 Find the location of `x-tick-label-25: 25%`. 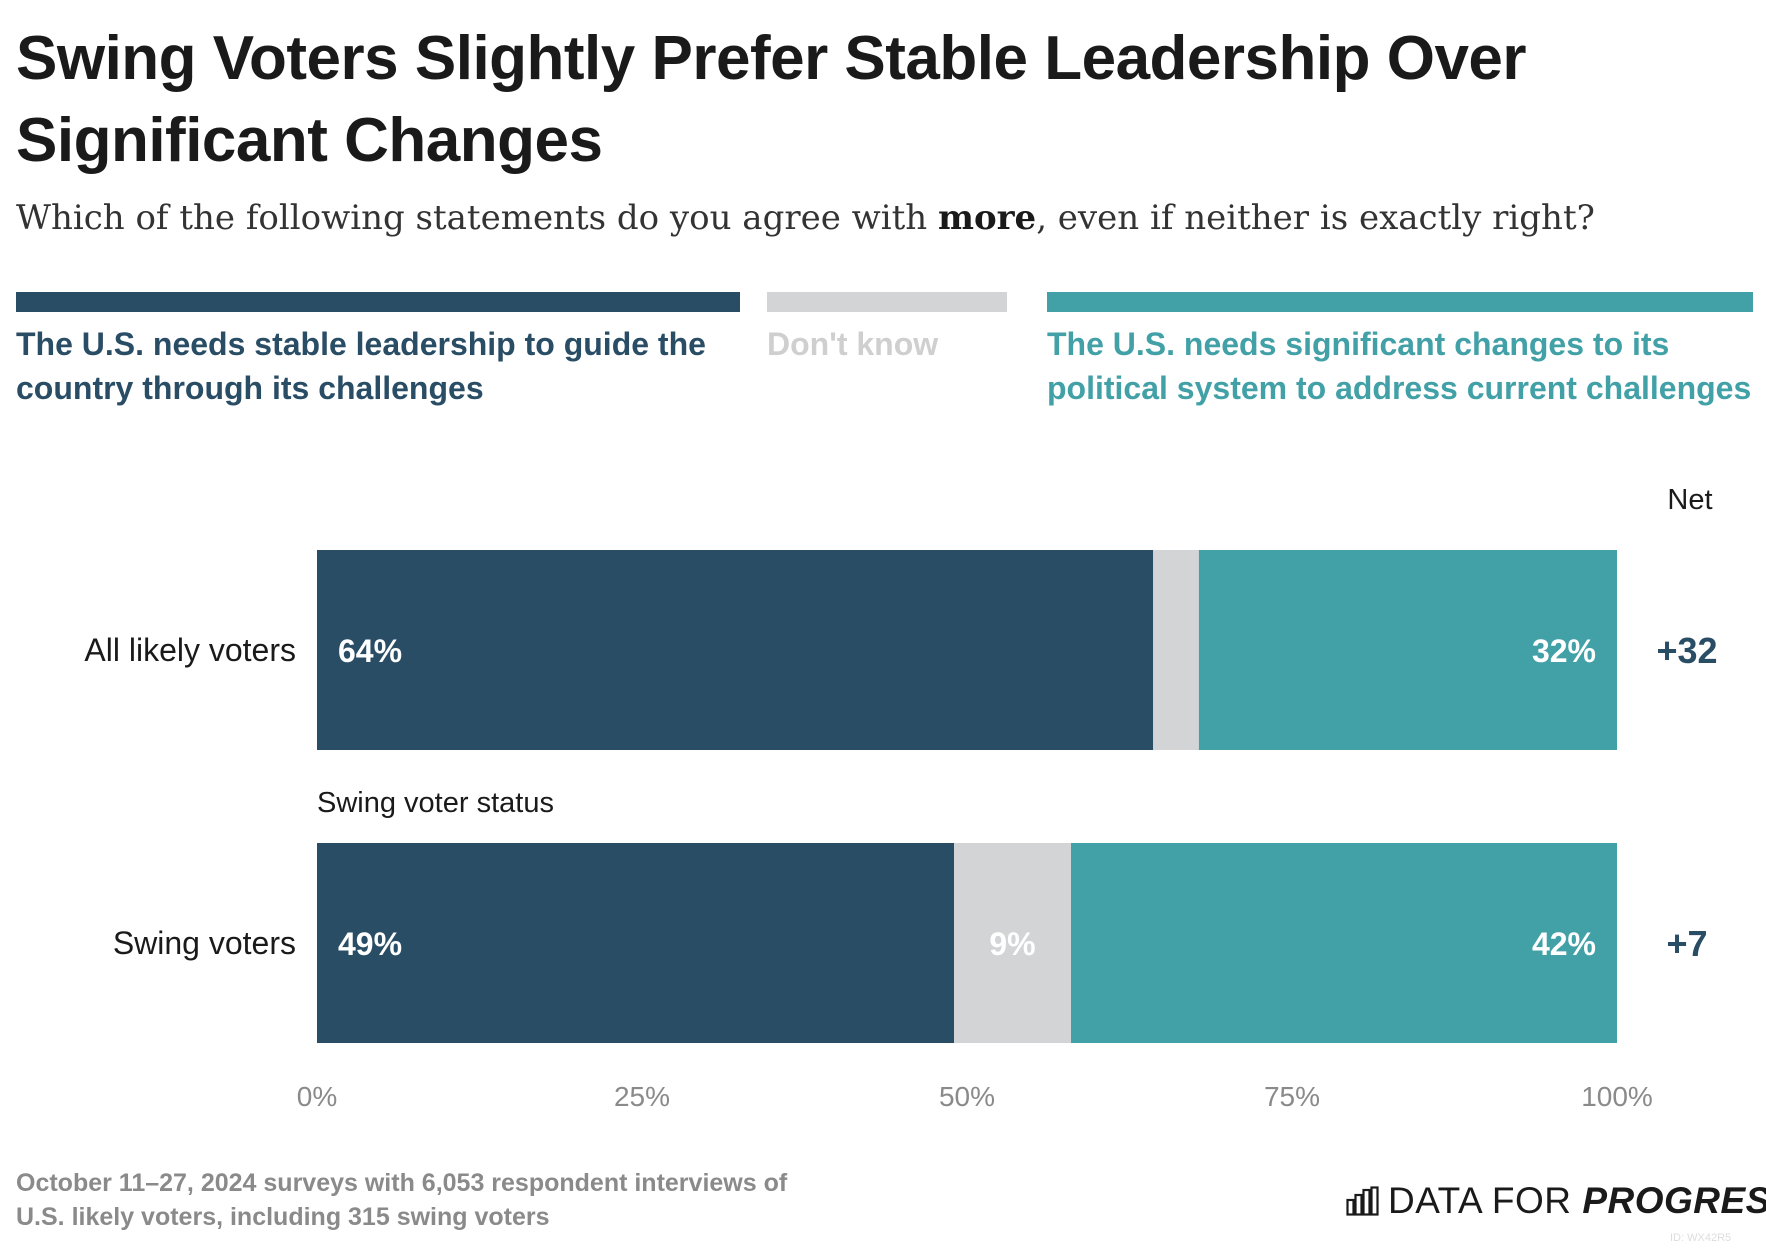

x-tick-label-25: 25% is located at coordinates (642, 1096).